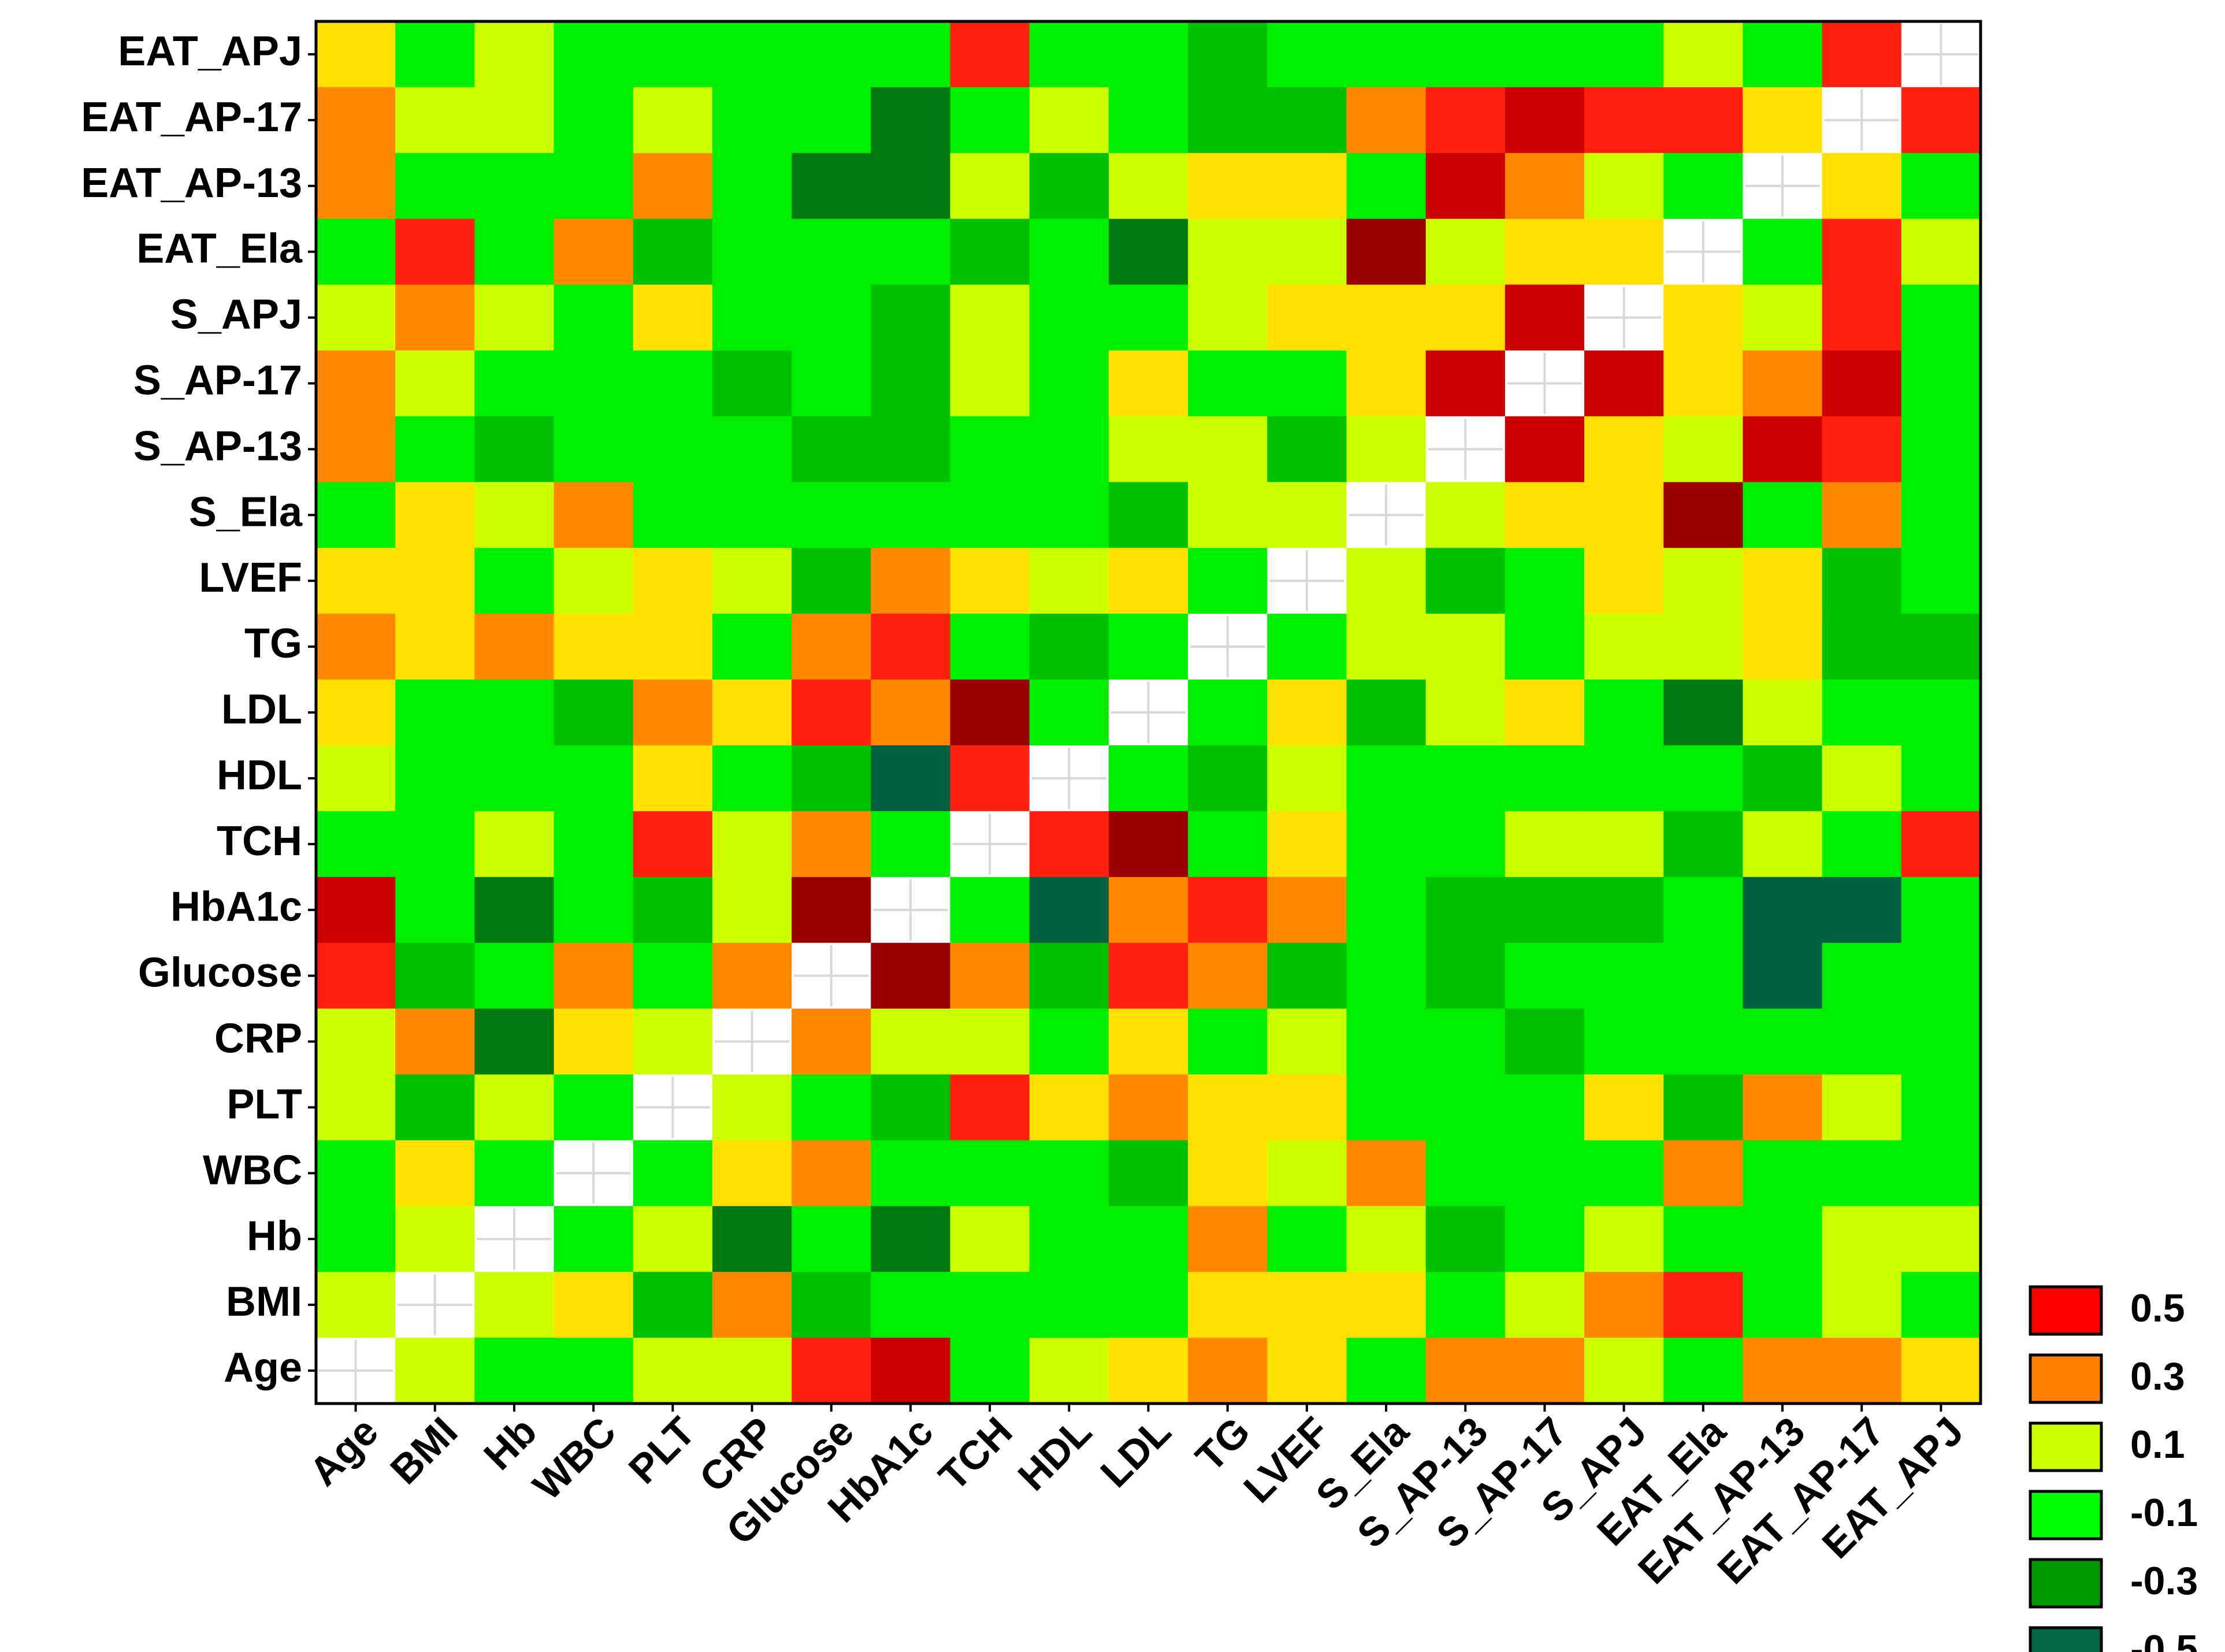 The height and width of the screenshot is (1652, 2225). I want to click on legend-label: 0.3, so click(2157, 1376).